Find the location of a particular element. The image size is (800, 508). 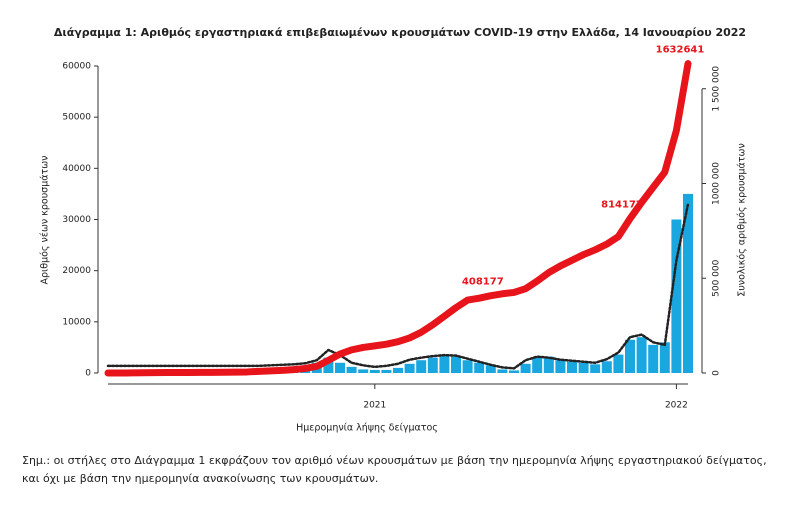

x-tick-label: 2021 is located at coordinates (374, 406).